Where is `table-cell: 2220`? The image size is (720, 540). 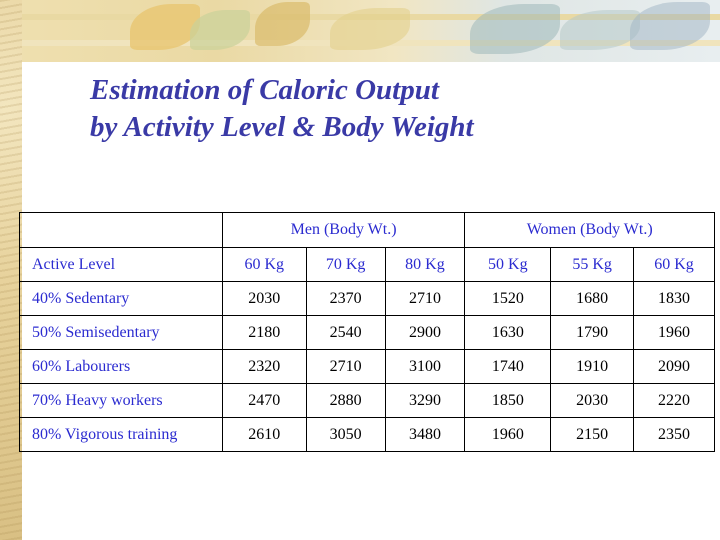
table-cell: 2220 is located at coordinates (674, 400).